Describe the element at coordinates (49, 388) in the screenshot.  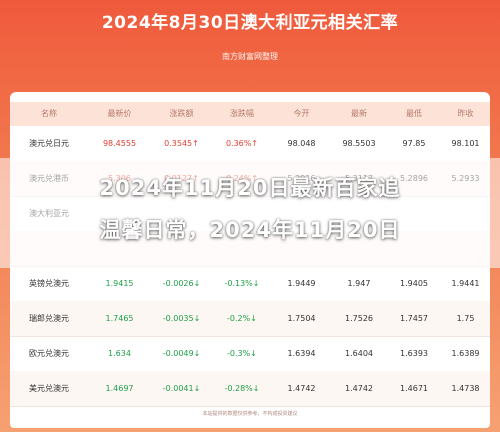
I see `cell-name: 美元兑澳元` at that location.